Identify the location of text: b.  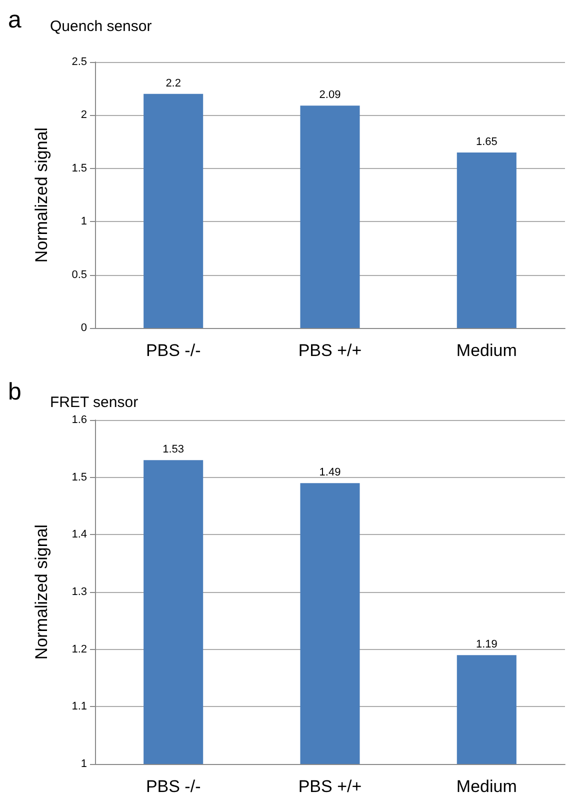
(15, 392).